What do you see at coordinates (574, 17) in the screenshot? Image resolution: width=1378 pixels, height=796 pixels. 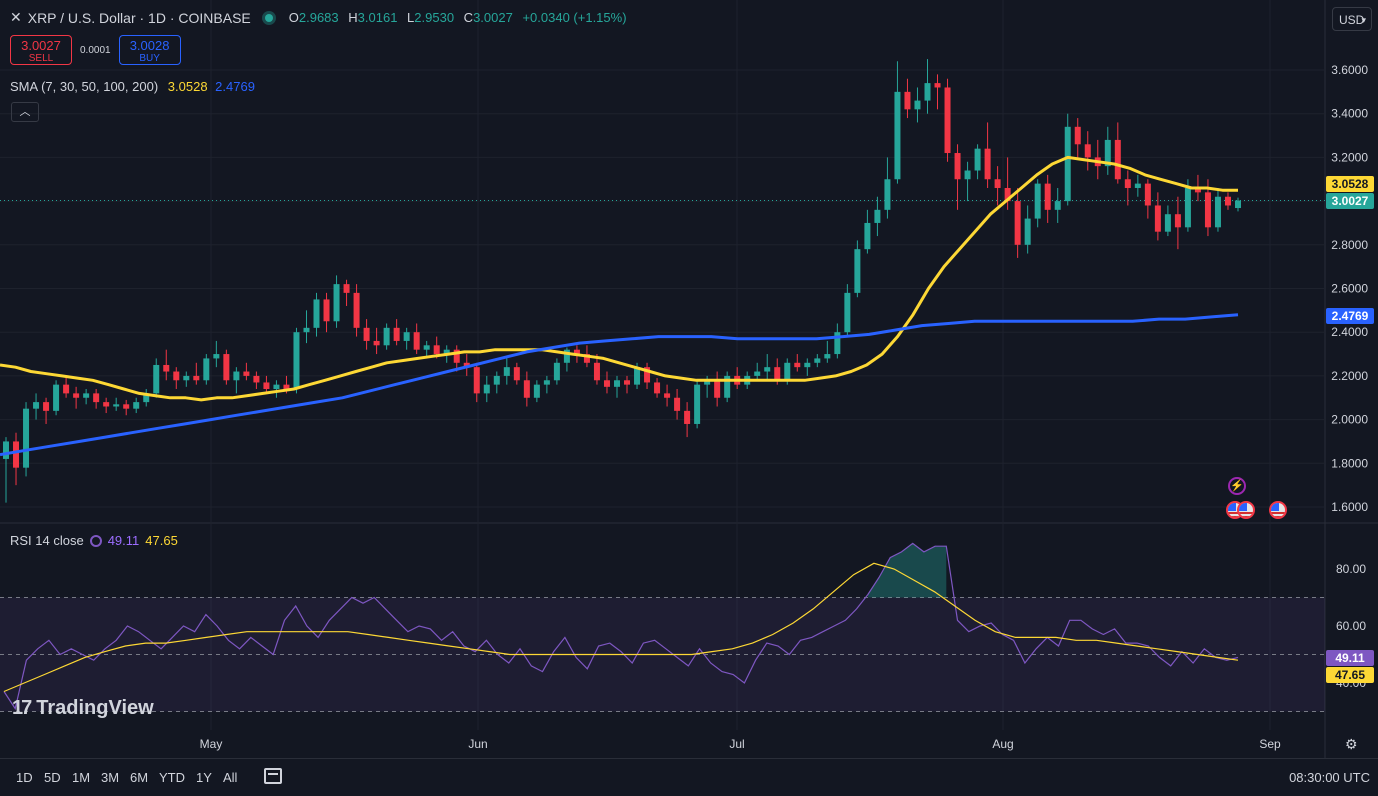 I see `price-change: +0.0340 (+1.15%)` at bounding box center [574, 17].